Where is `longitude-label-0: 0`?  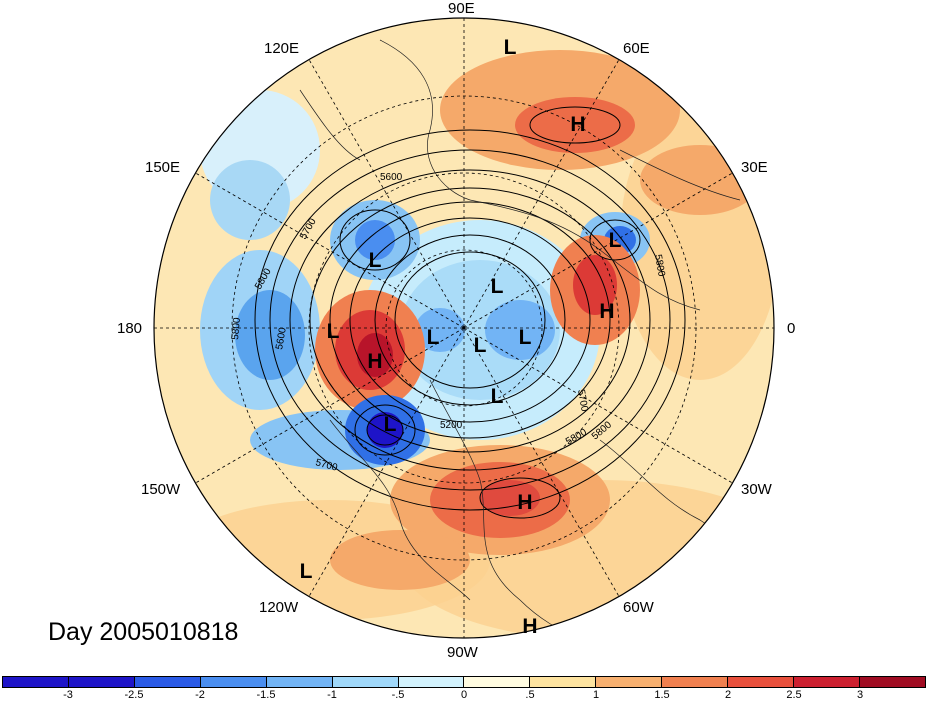
longitude-label-0: 0 is located at coordinates (791, 328).